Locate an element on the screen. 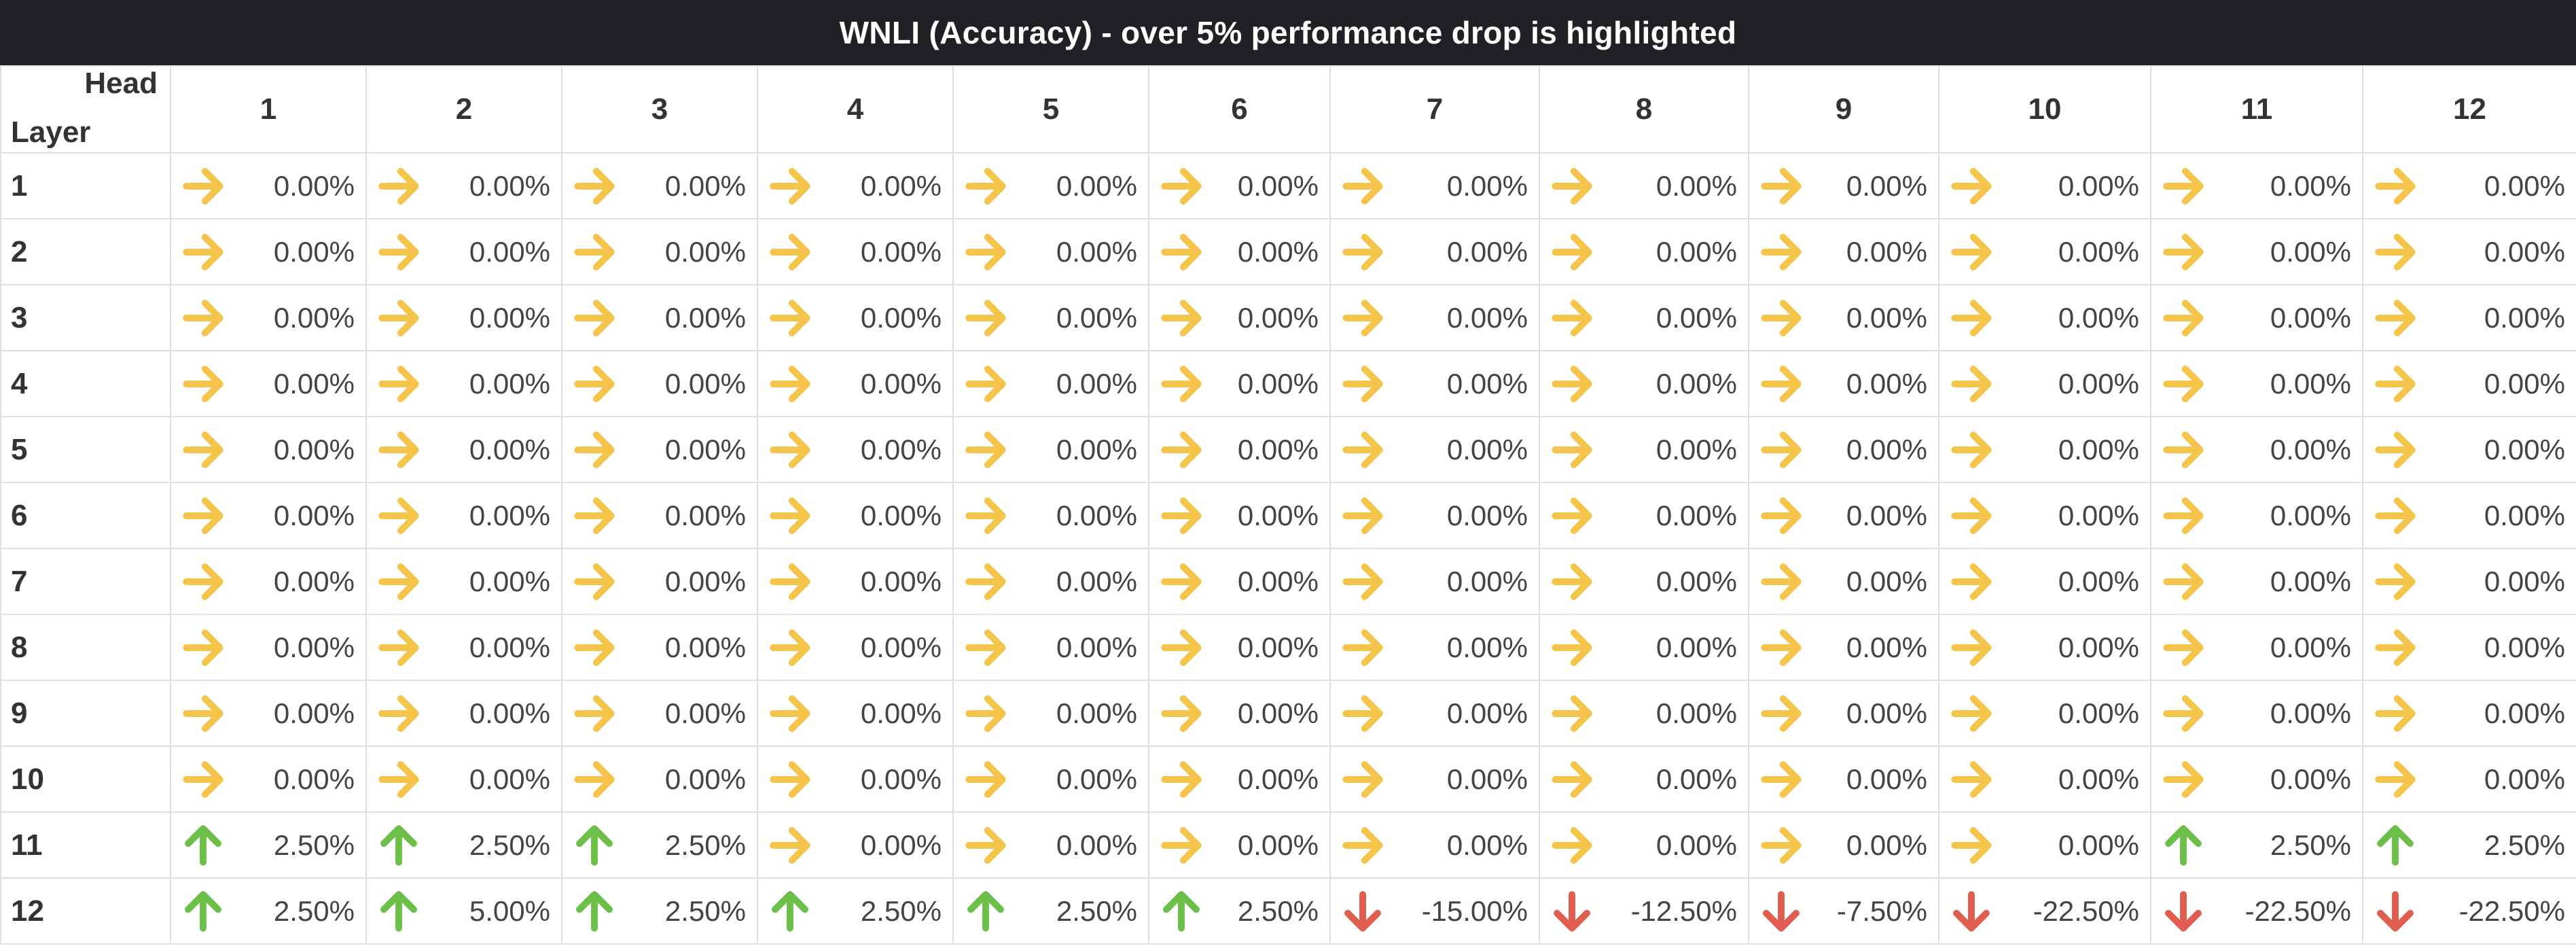  arrow-up-icon is located at coordinates (790, 911).